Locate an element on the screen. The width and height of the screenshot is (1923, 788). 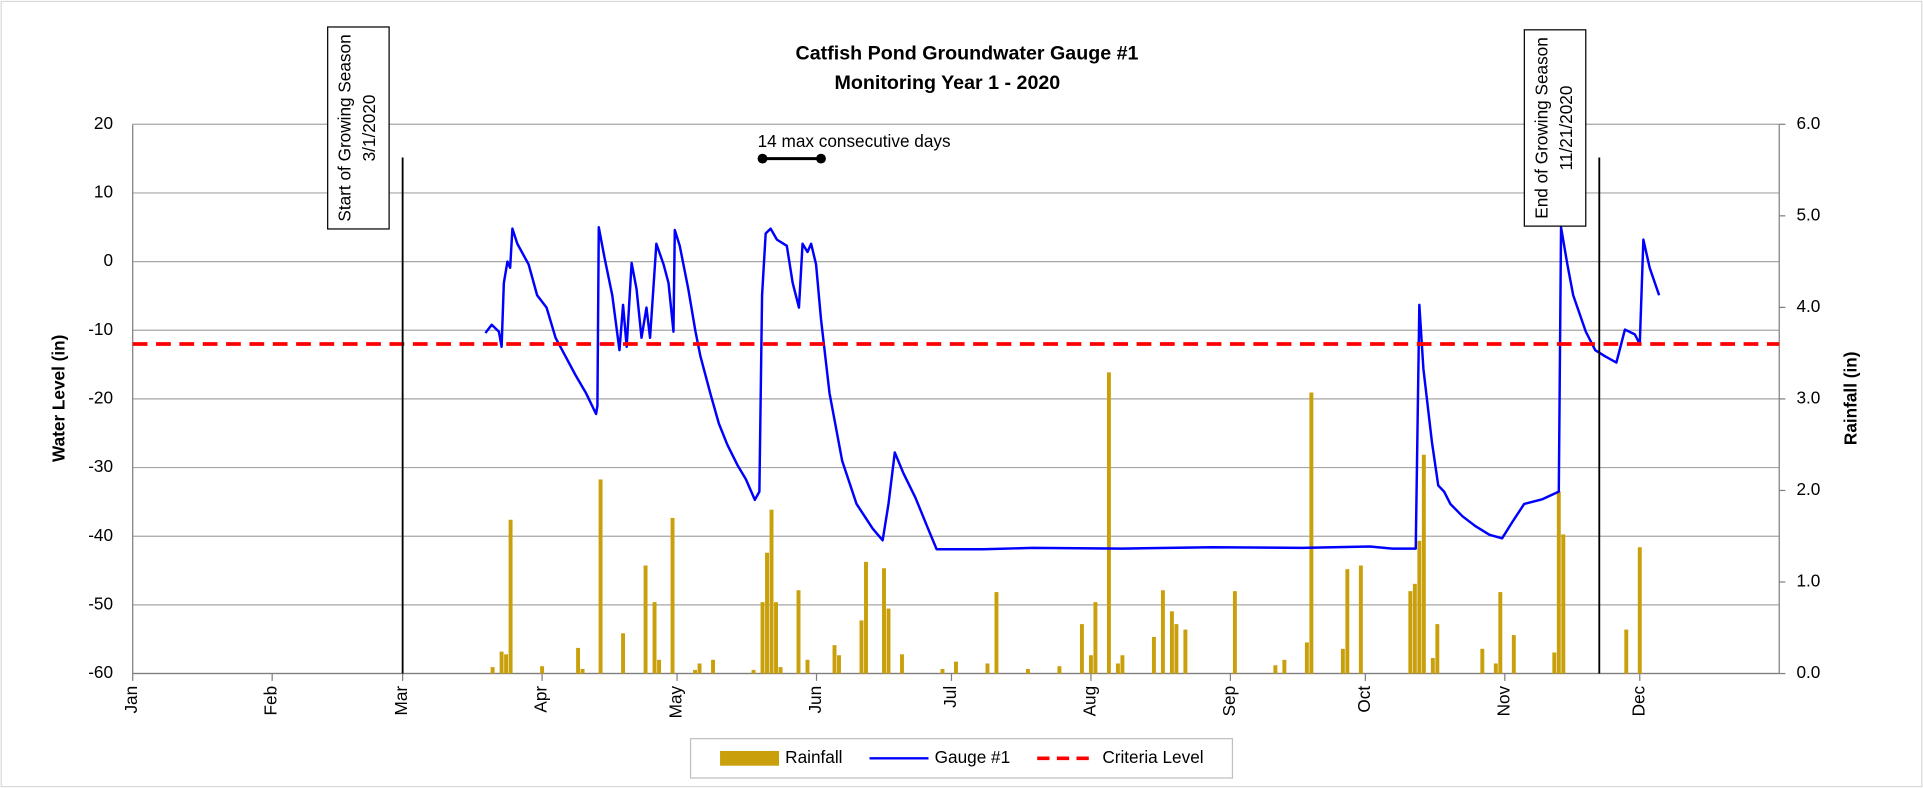
legend-swatch is located at coordinates (750, 758).